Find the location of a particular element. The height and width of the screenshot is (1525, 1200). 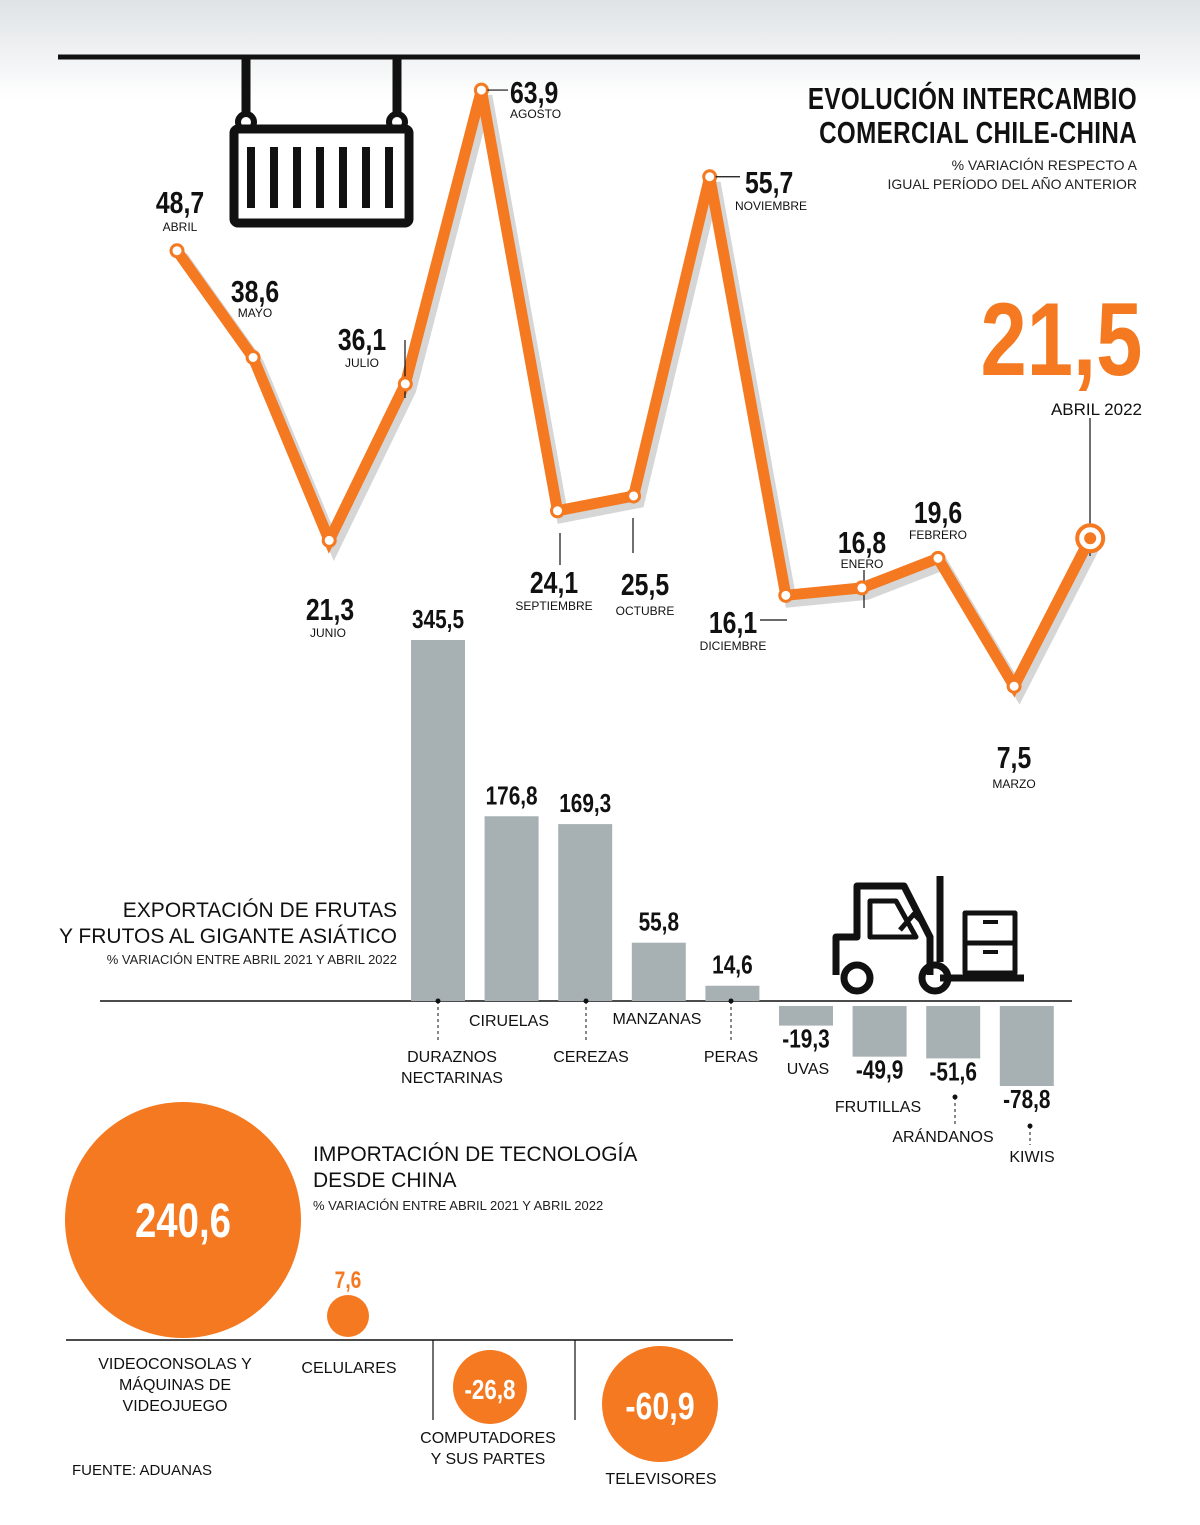

point-month-label: FEBRERO is located at coordinates (938, 535).